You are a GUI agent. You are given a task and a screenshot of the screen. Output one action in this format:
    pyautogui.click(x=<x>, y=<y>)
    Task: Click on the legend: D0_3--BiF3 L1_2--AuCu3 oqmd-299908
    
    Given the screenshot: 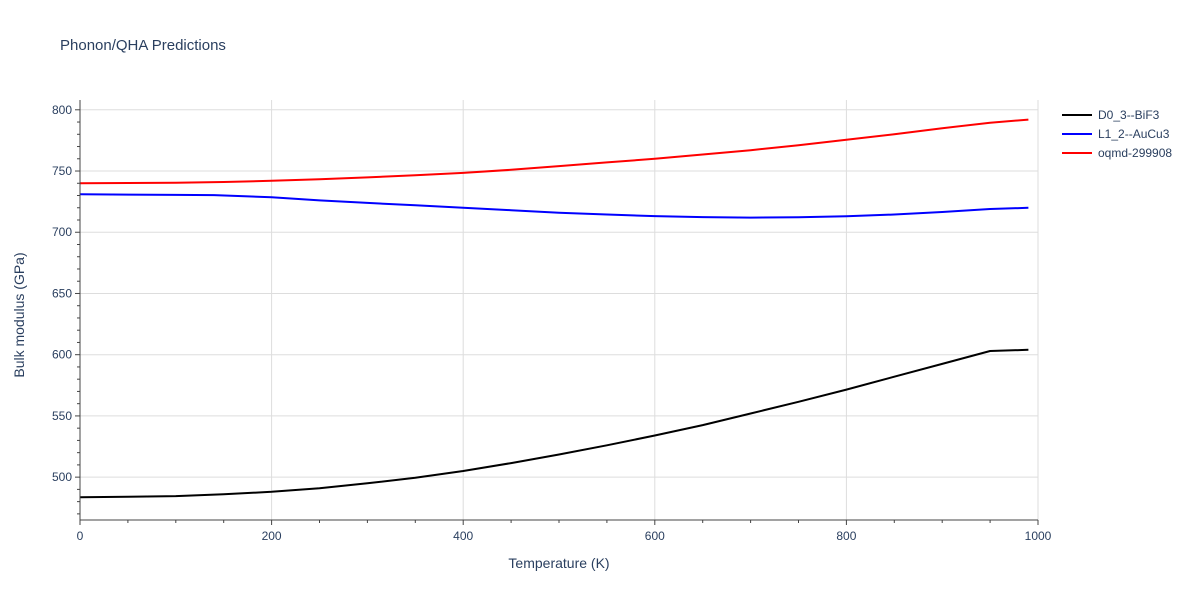 What is the action you would take?
    pyautogui.click(x=1117, y=134)
    